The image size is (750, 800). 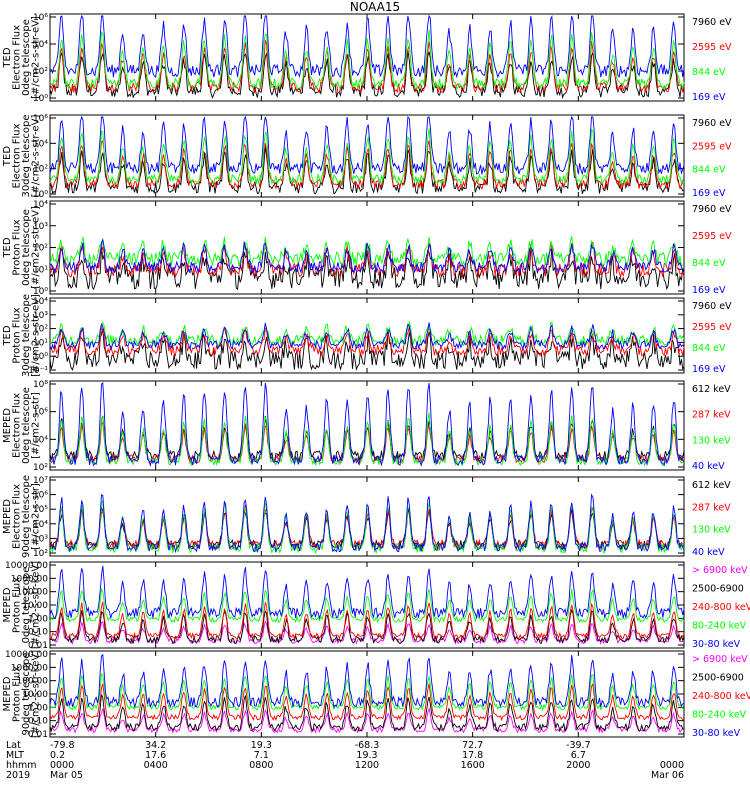 What do you see at coordinates (261, 745) in the screenshot?
I see `x-label-lat: 19.3` at bounding box center [261, 745].